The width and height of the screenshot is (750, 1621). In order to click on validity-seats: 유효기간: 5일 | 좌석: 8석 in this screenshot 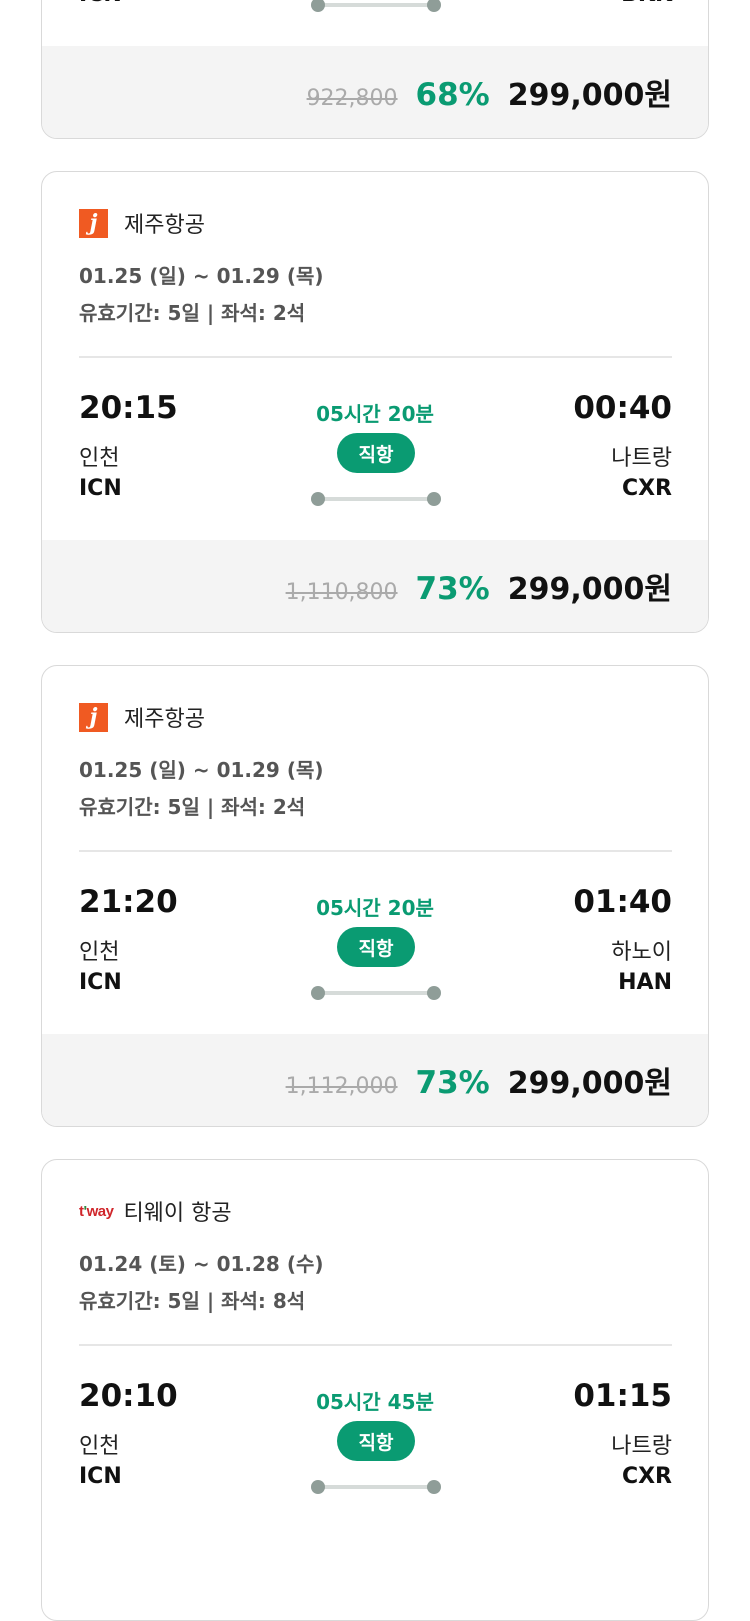, I will do `click(192, 1301)`.